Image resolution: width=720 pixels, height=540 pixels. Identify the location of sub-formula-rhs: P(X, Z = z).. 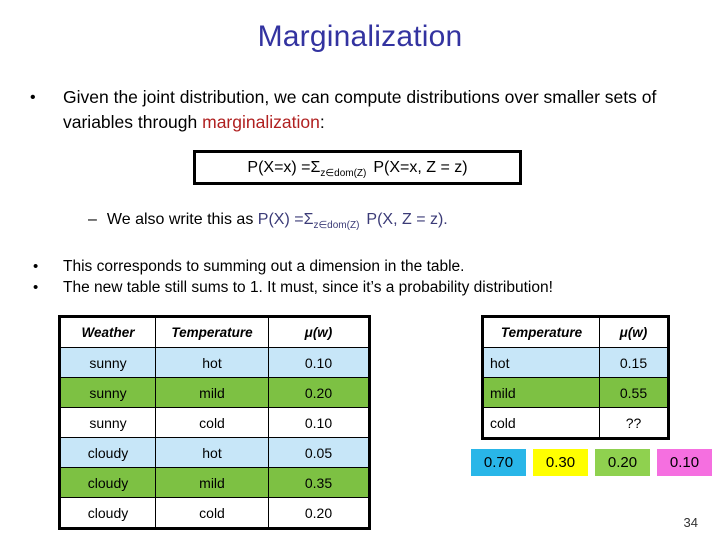
(407, 219).